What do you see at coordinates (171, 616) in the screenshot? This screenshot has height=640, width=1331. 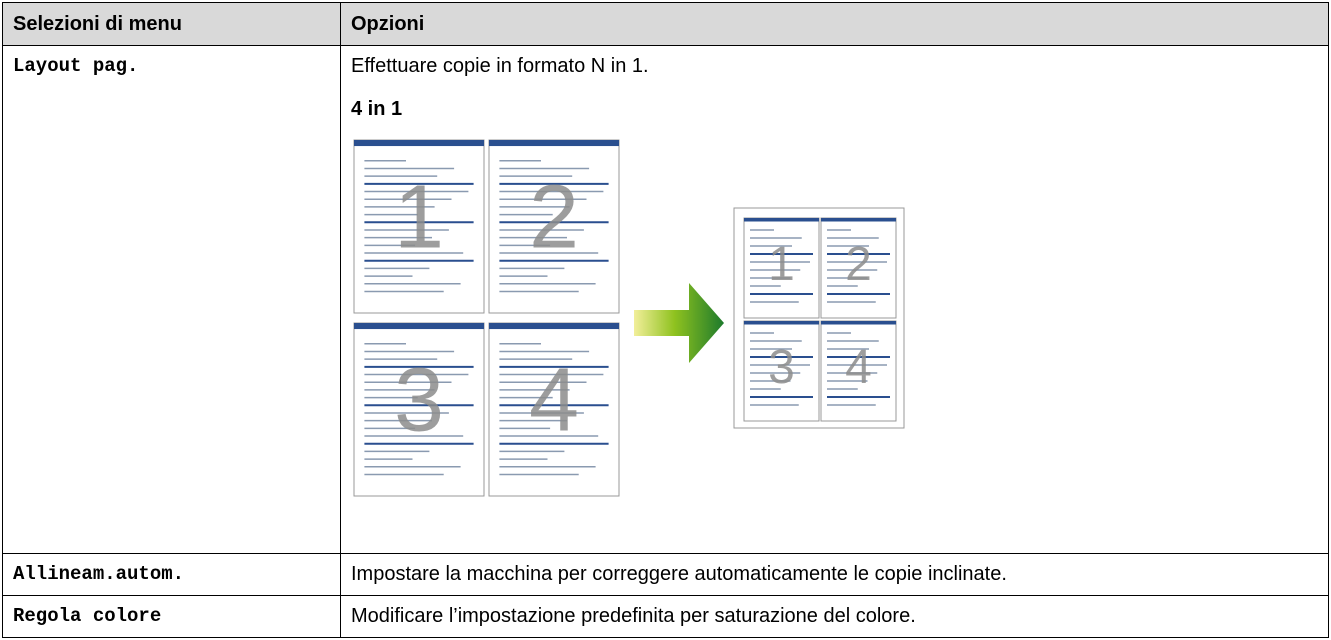 I see `menu-cell: Regola colore` at bounding box center [171, 616].